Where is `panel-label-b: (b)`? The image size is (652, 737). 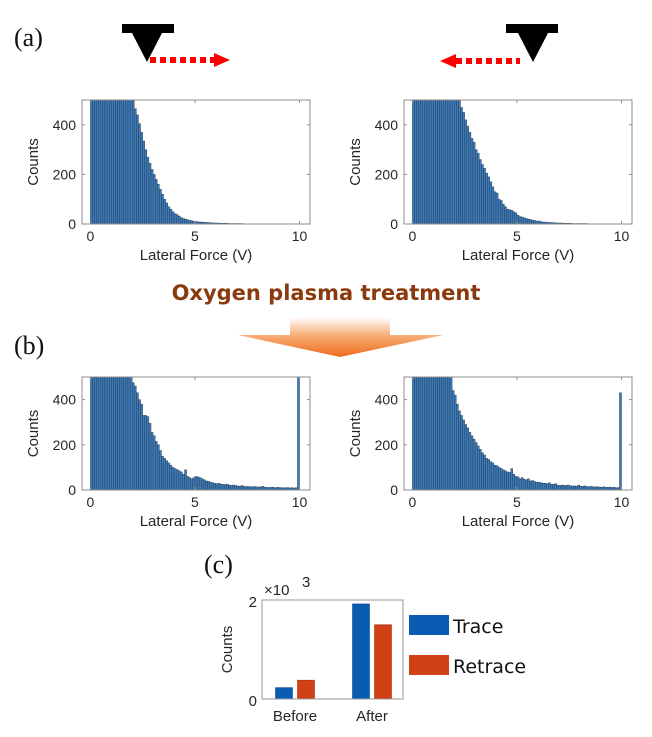 panel-label-b: (b) is located at coordinates (29, 345).